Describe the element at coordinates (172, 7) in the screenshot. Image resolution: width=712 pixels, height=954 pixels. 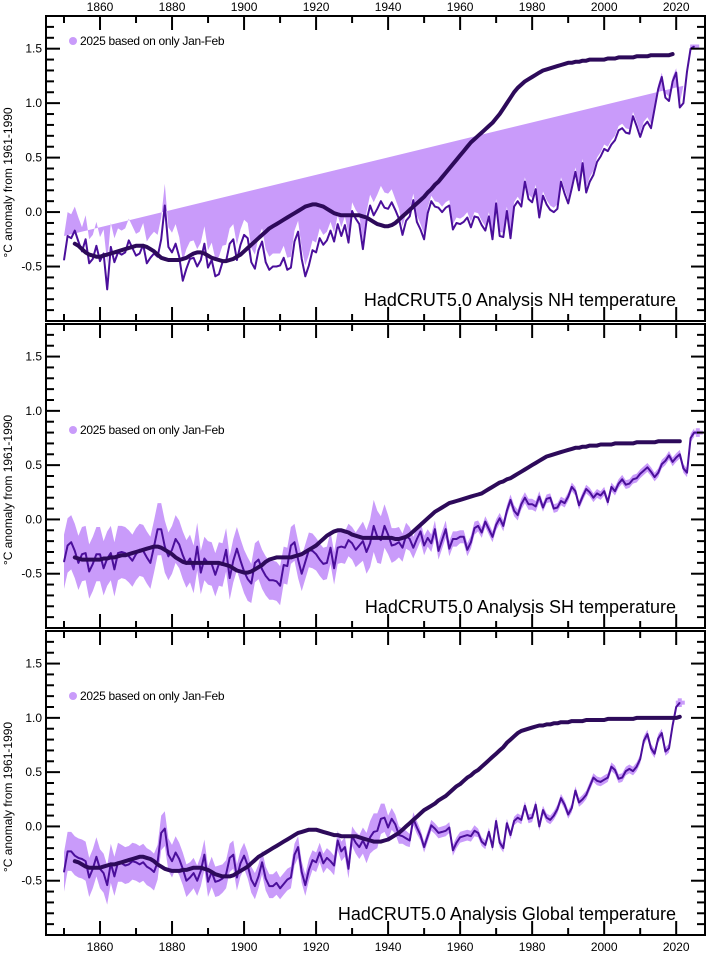
I see `x-tick-label: 1880` at that location.